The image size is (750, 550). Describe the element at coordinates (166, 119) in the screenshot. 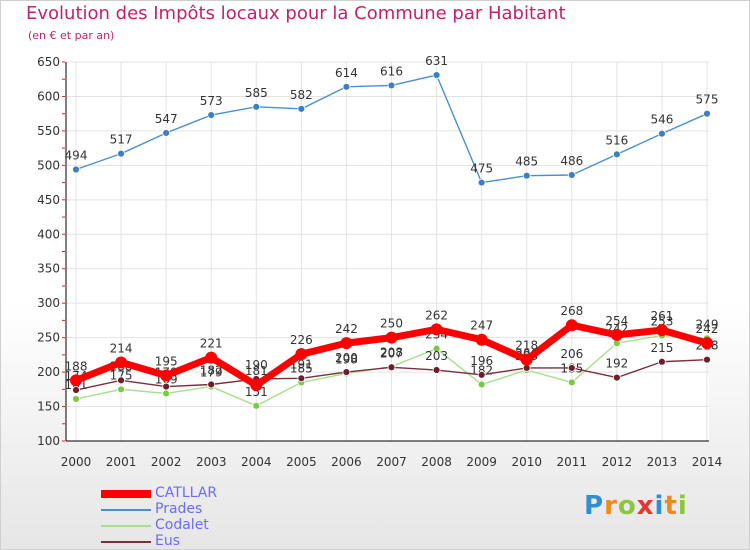

I see `data-label-prades: 547` at that location.